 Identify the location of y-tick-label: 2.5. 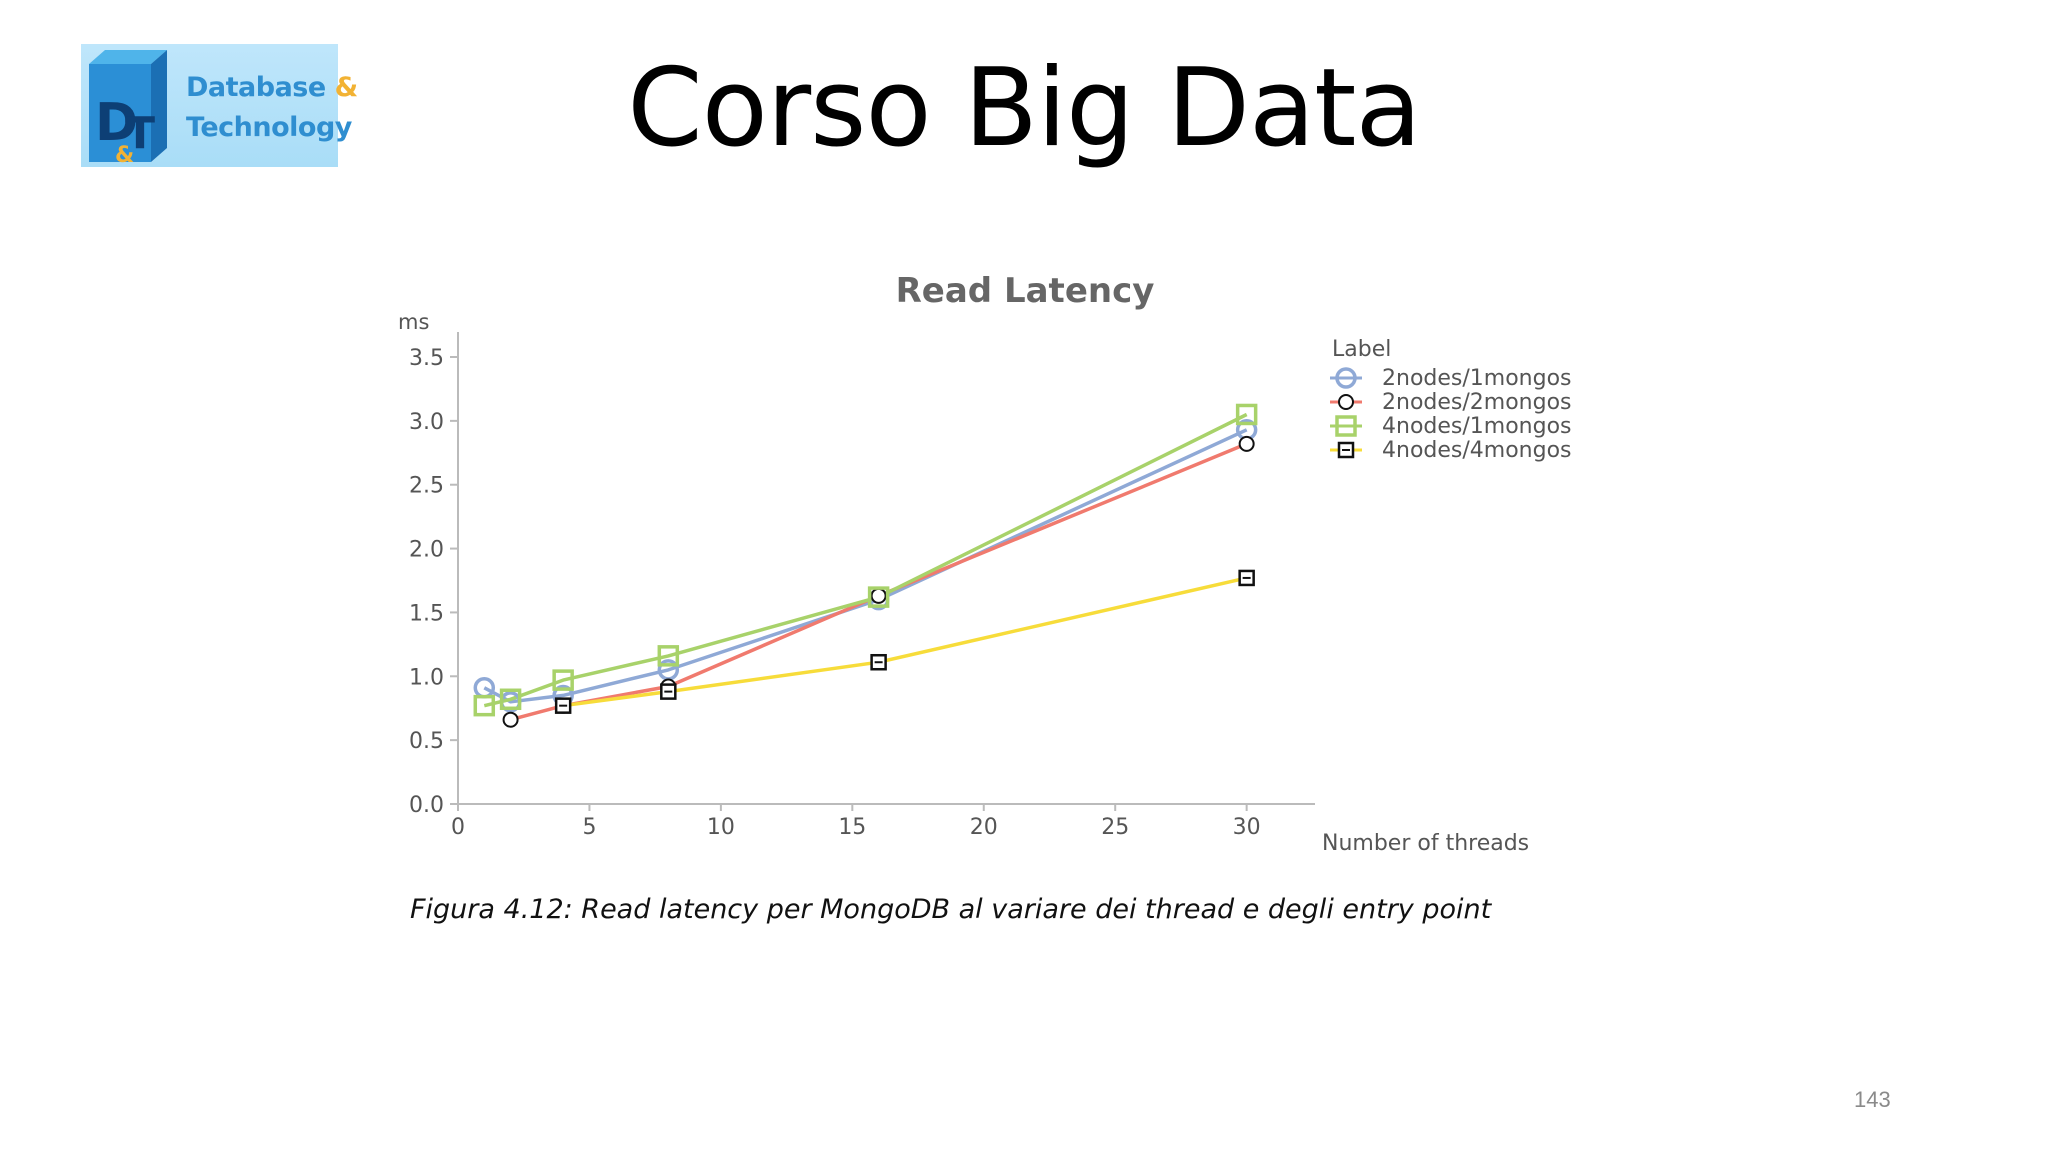
(426, 486).